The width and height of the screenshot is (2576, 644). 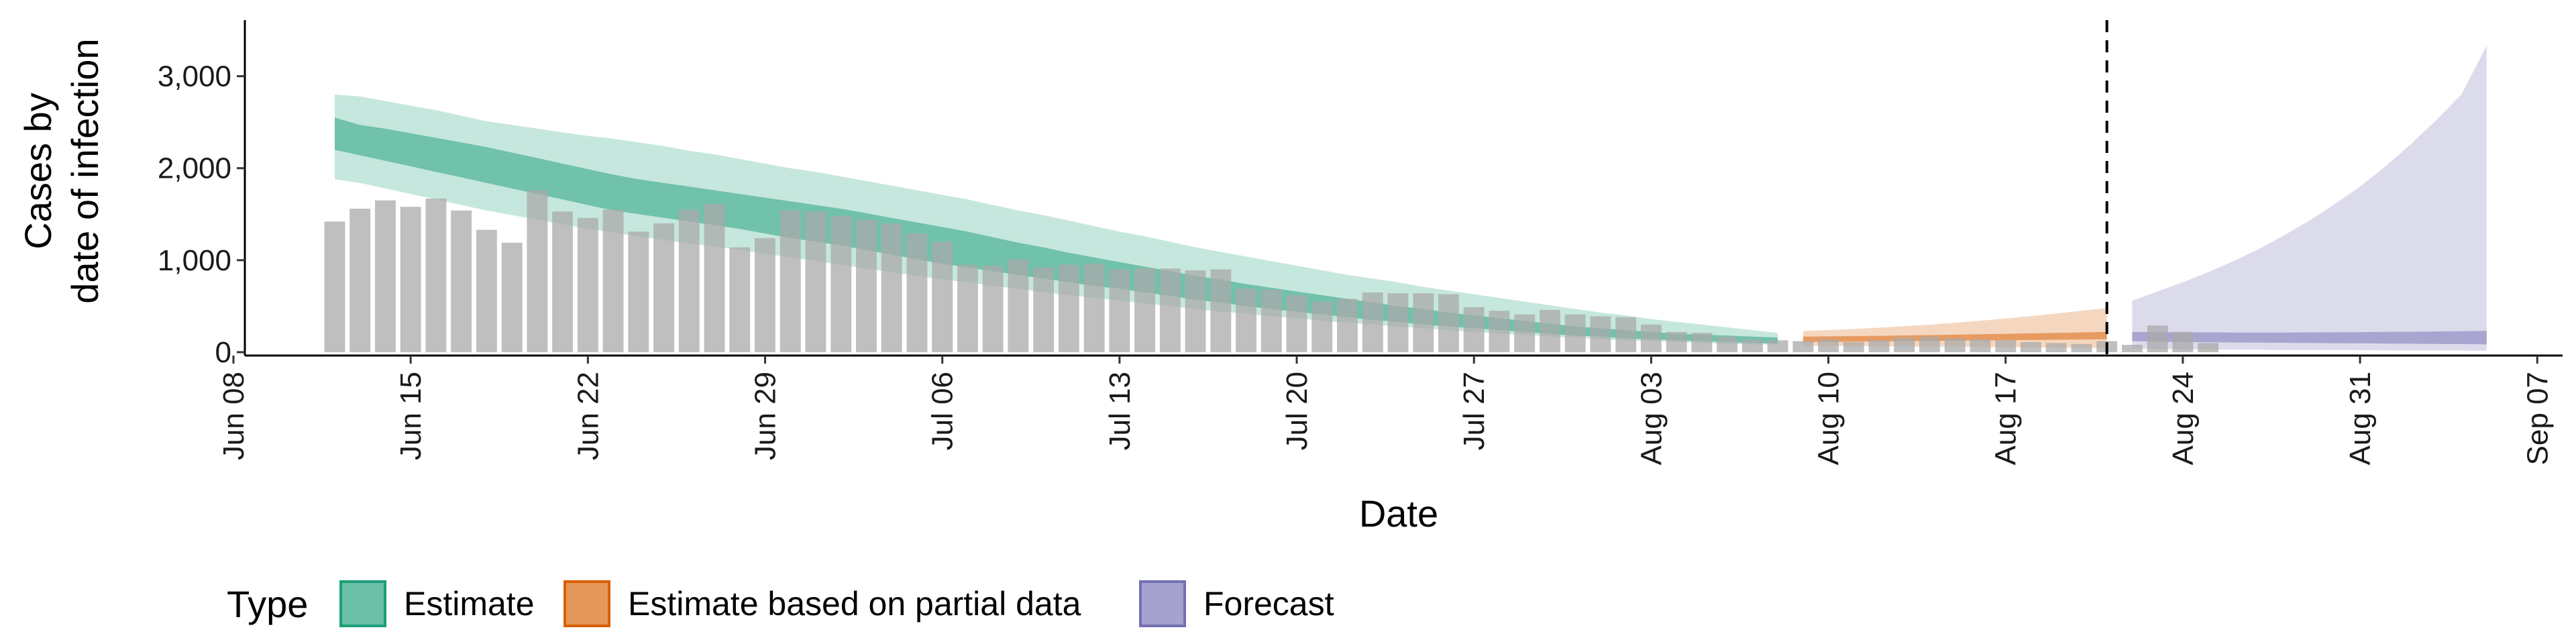 What do you see at coordinates (2183, 418) in the screenshot?
I see `x-tick-label: Aug 24` at bounding box center [2183, 418].